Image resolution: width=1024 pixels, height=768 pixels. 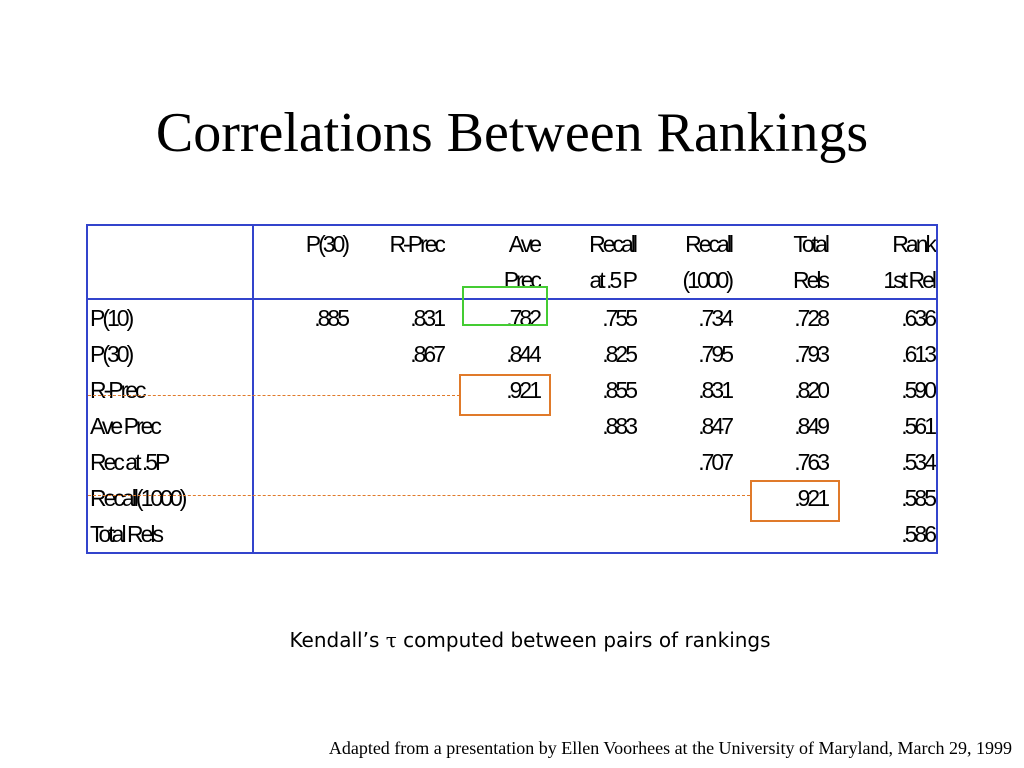 What do you see at coordinates (781, 262) in the screenshot?
I see `column-header: Total Rels` at bounding box center [781, 262].